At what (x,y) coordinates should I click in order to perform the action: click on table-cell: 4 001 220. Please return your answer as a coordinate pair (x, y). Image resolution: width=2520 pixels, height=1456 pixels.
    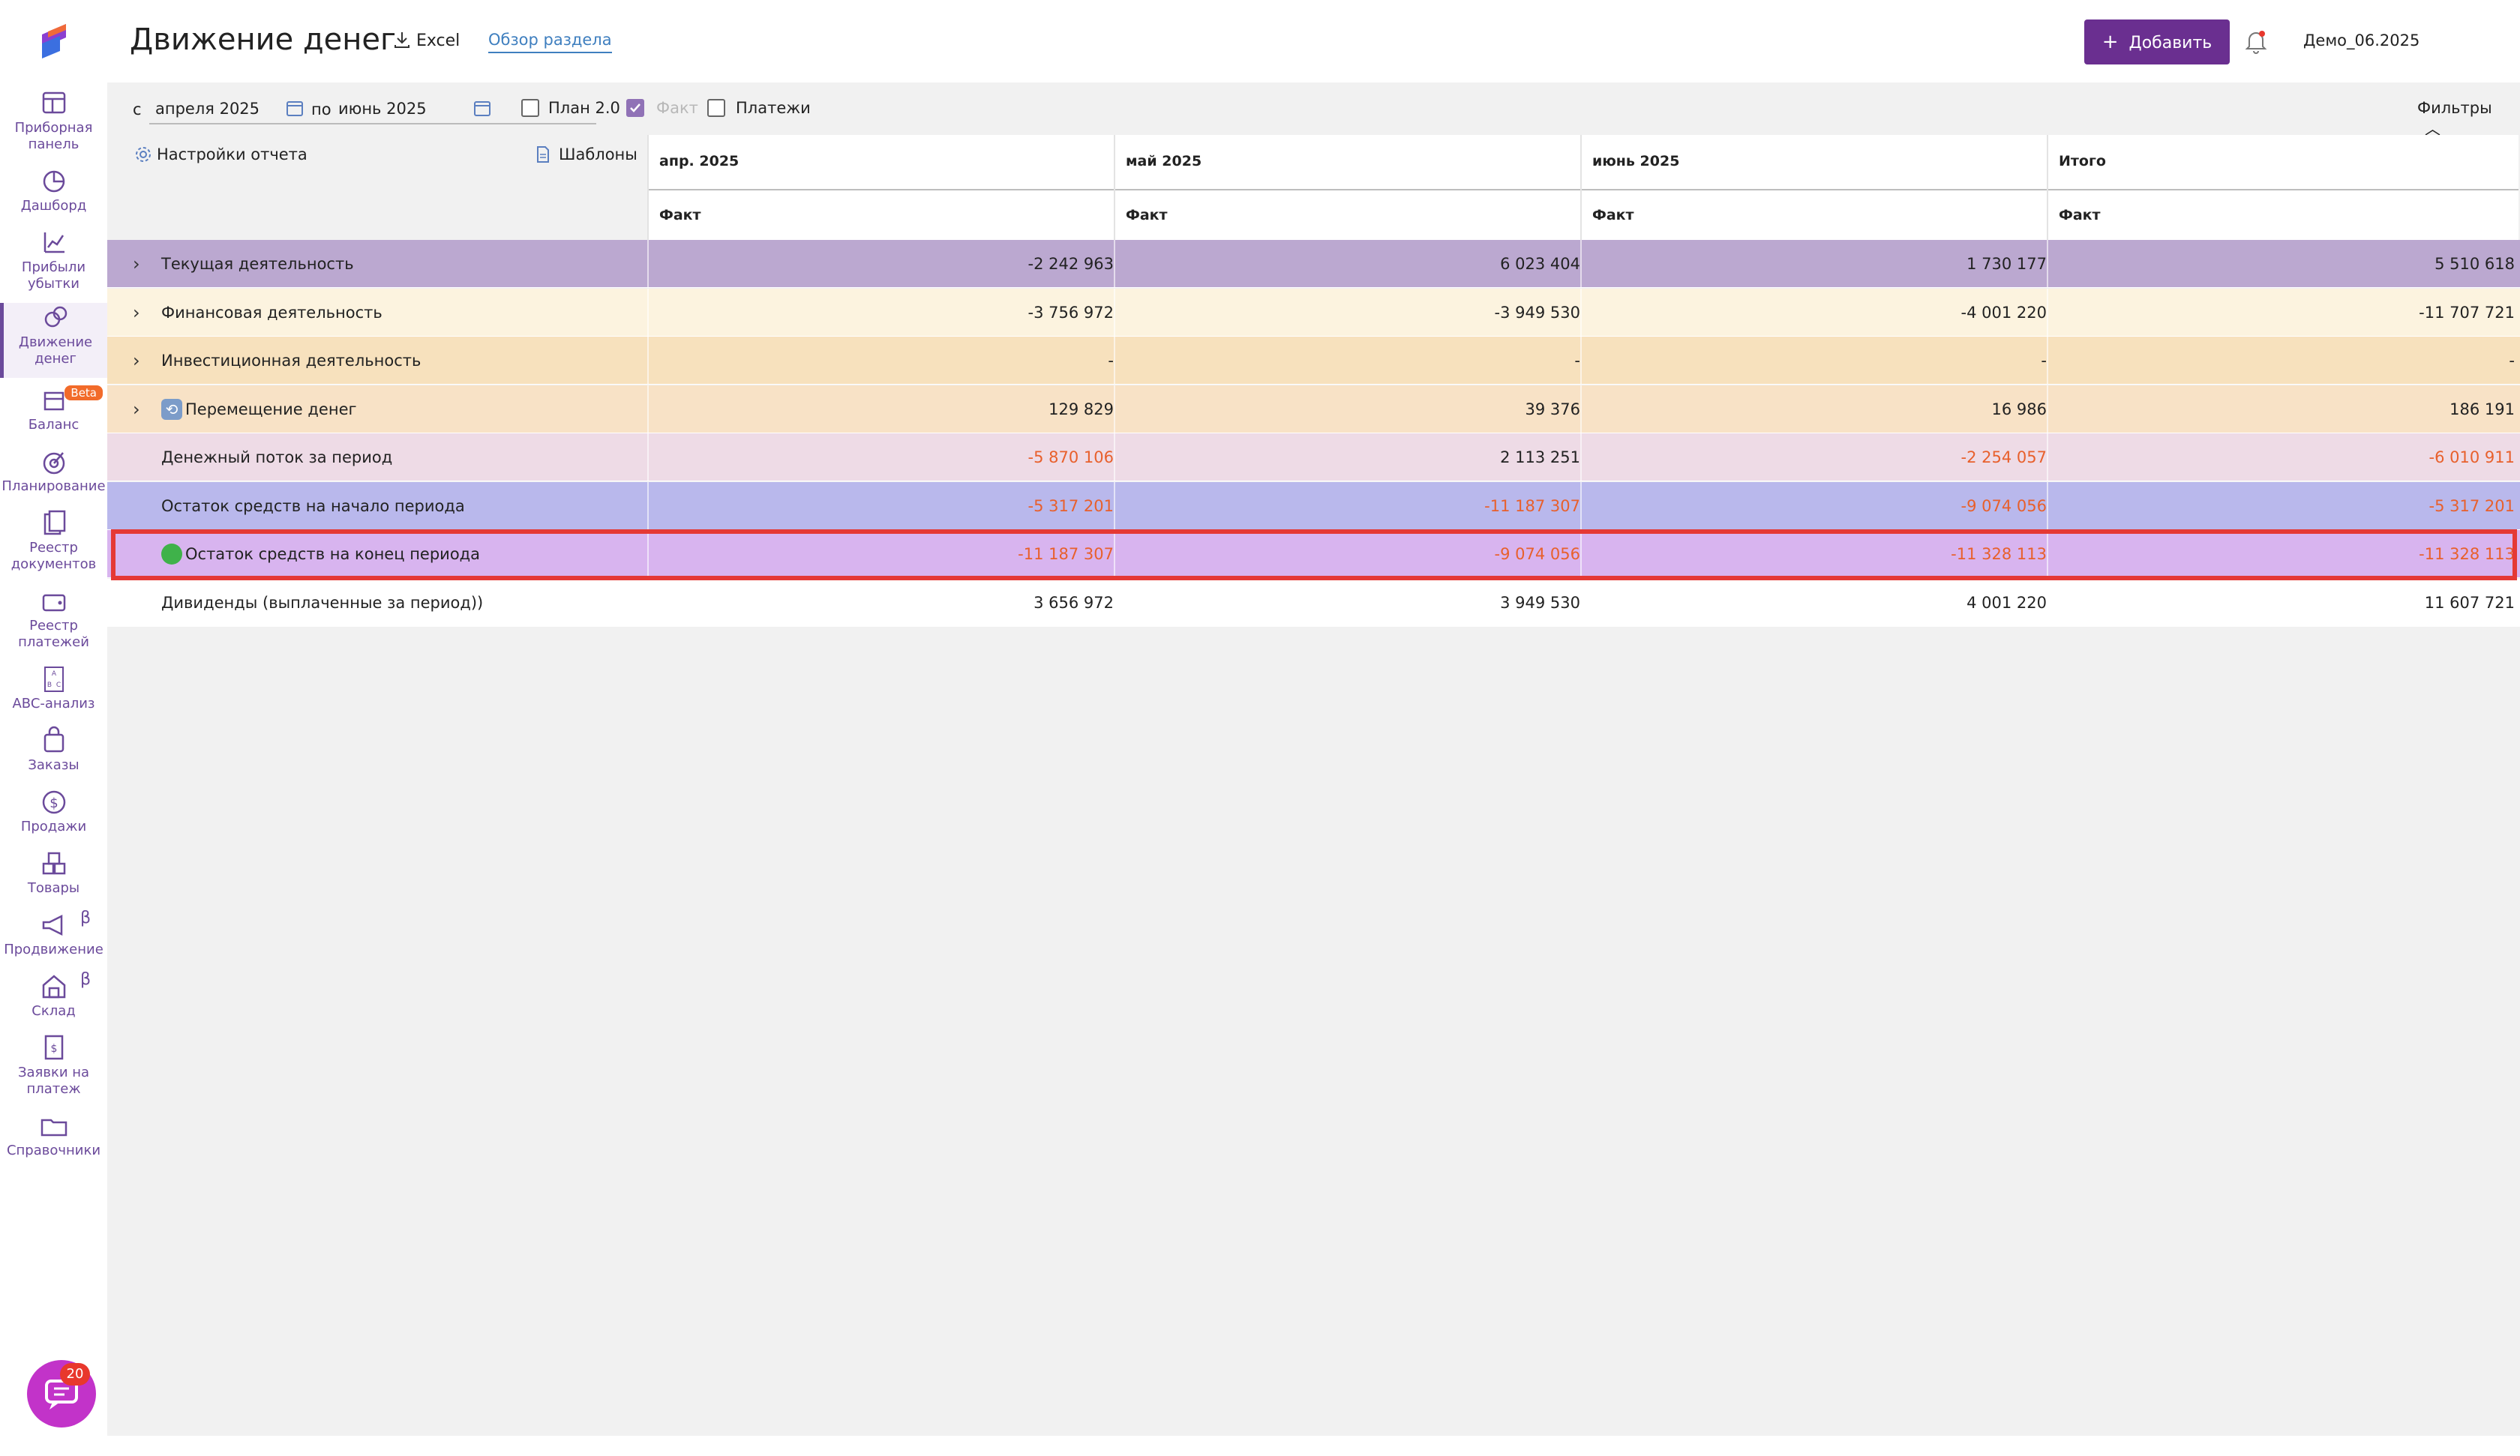
    Looking at the image, I should click on (2006, 603).